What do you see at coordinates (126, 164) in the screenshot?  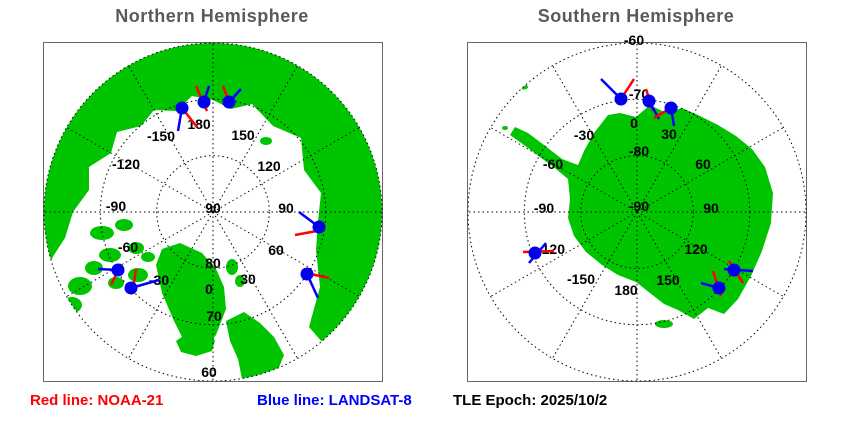 I see `longitude-label: -120` at bounding box center [126, 164].